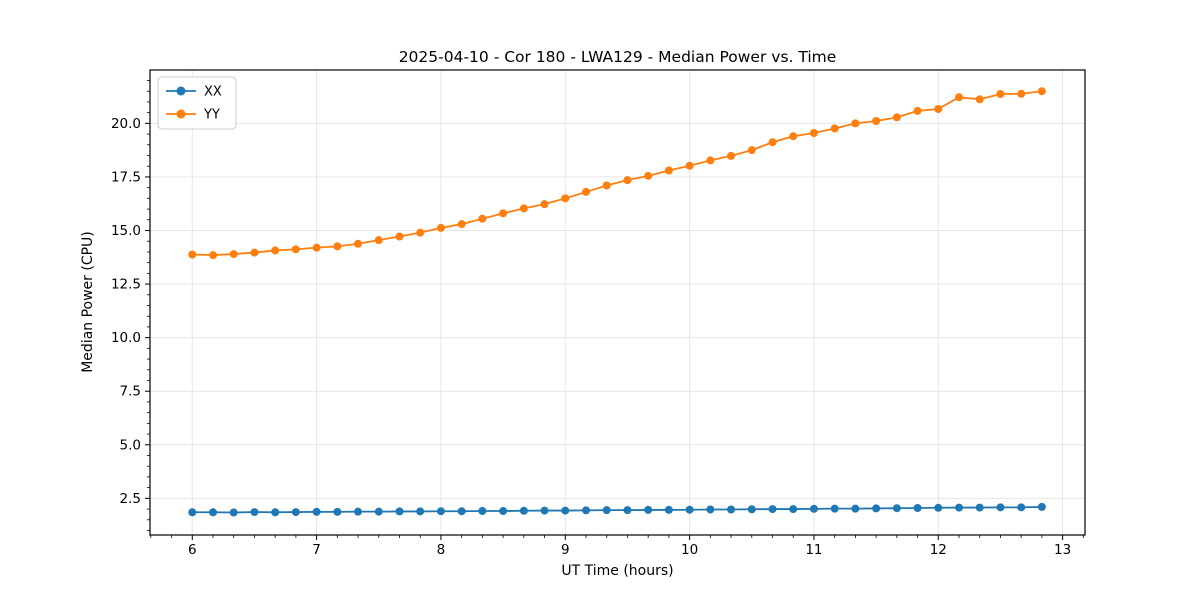  I want to click on y-axis-label: Median Power (CPU), so click(88, 302).